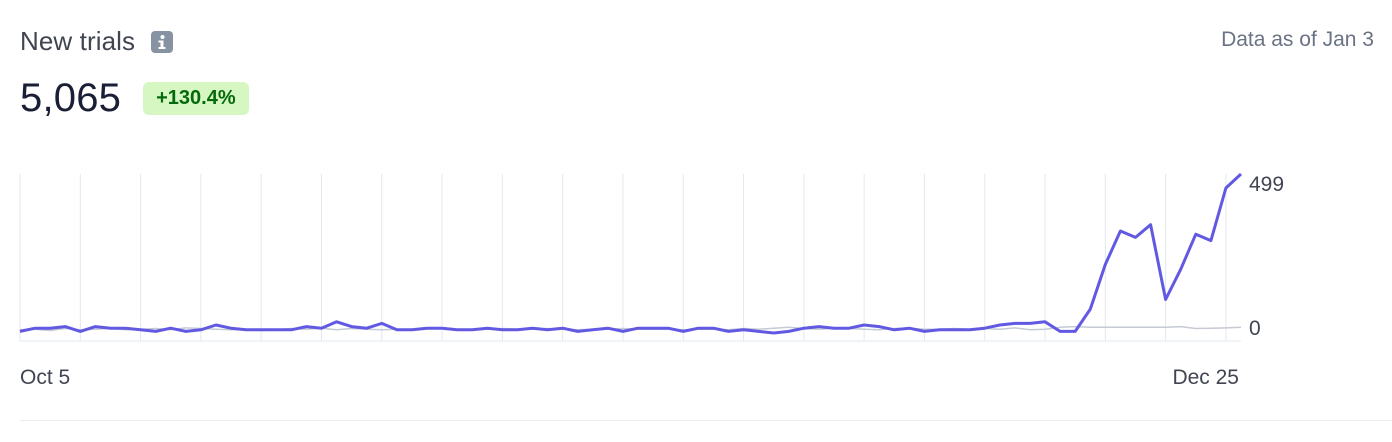 Image resolution: width=1392 pixels, height=442 pixels. I want to click on chart-title: New trials, so click(78, 41).